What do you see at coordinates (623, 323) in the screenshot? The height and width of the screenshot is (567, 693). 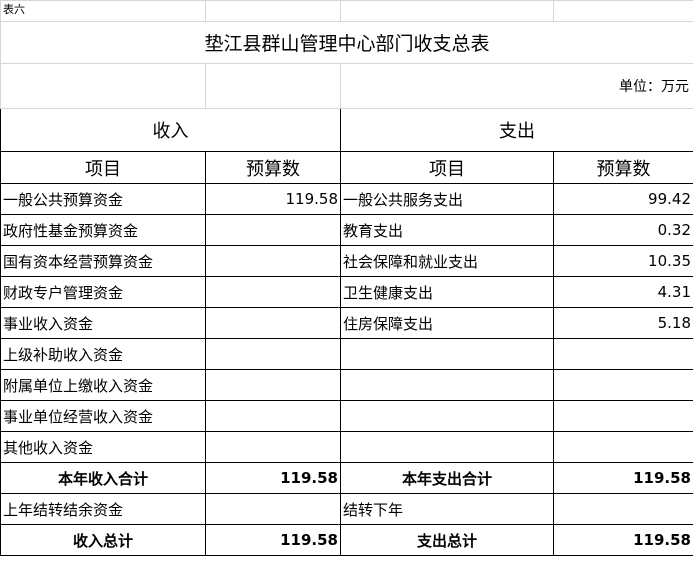 I see `amount-cell: 5.18` at bounding box center [623, 323].